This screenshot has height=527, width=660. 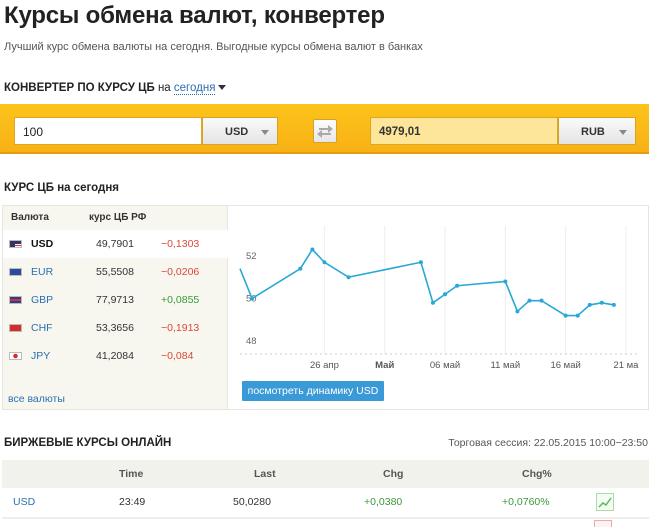 What do you see at coordinates (29, 188) in the screenshot?
I see `cb-rates-title-prefix: Курс ЦБ` at bounding box center [29, 188].